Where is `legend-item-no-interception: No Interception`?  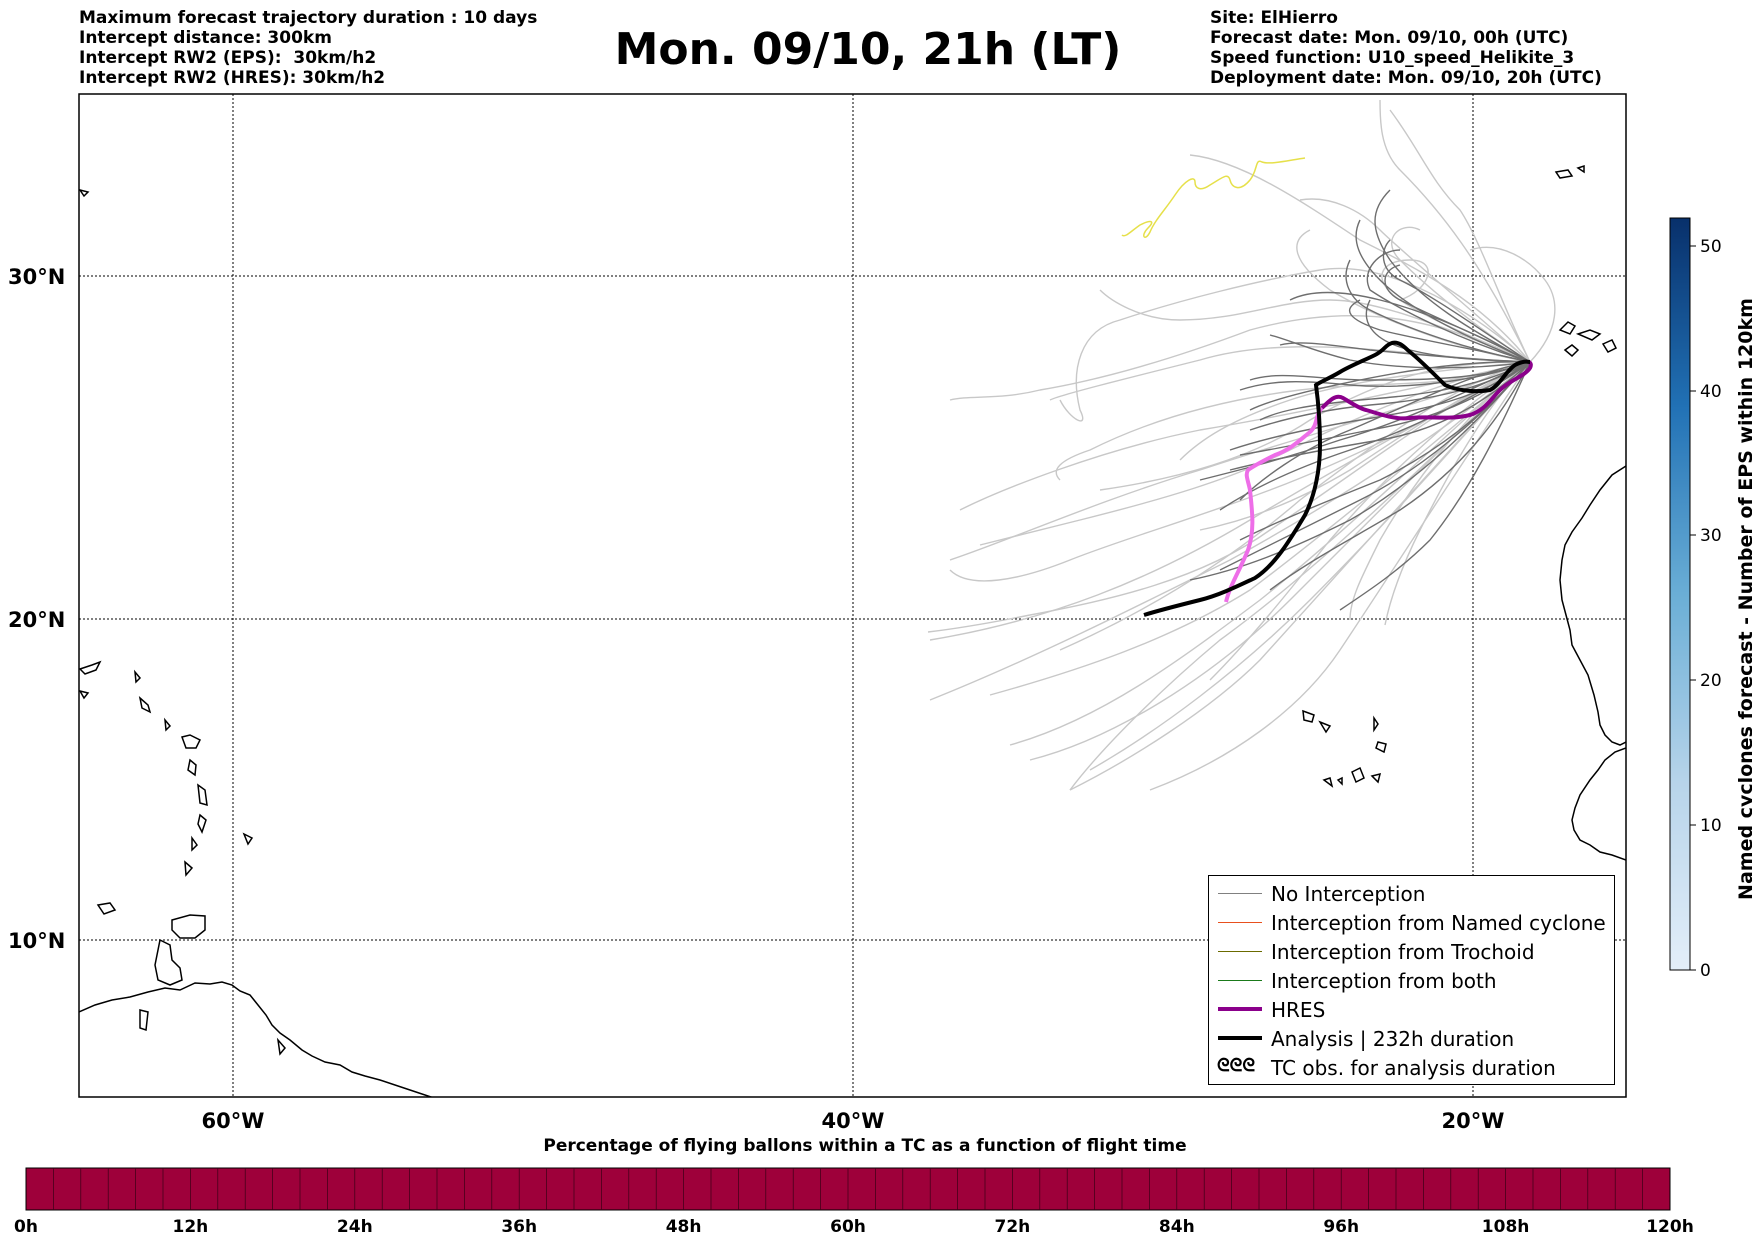
legend-item-no-interception: No Interception is located at coordinates (1411, 893).